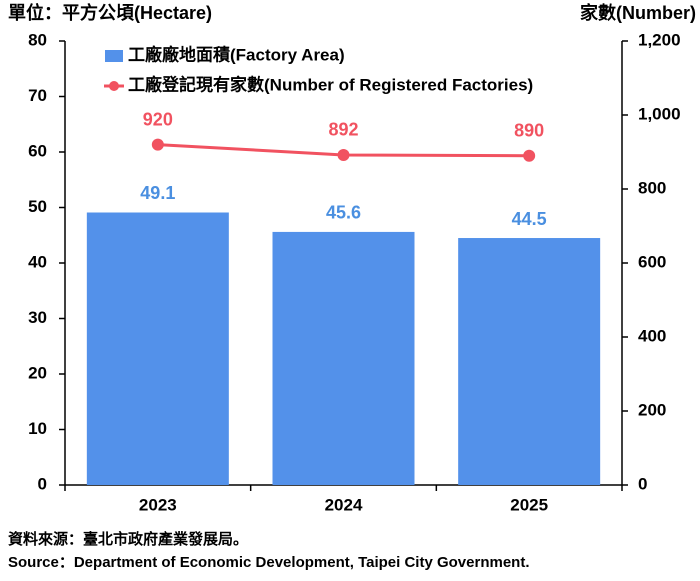 This screenshot has width=700, height=581. I want to click on y2-axis-label: 家數(Number), so click(638, 12).